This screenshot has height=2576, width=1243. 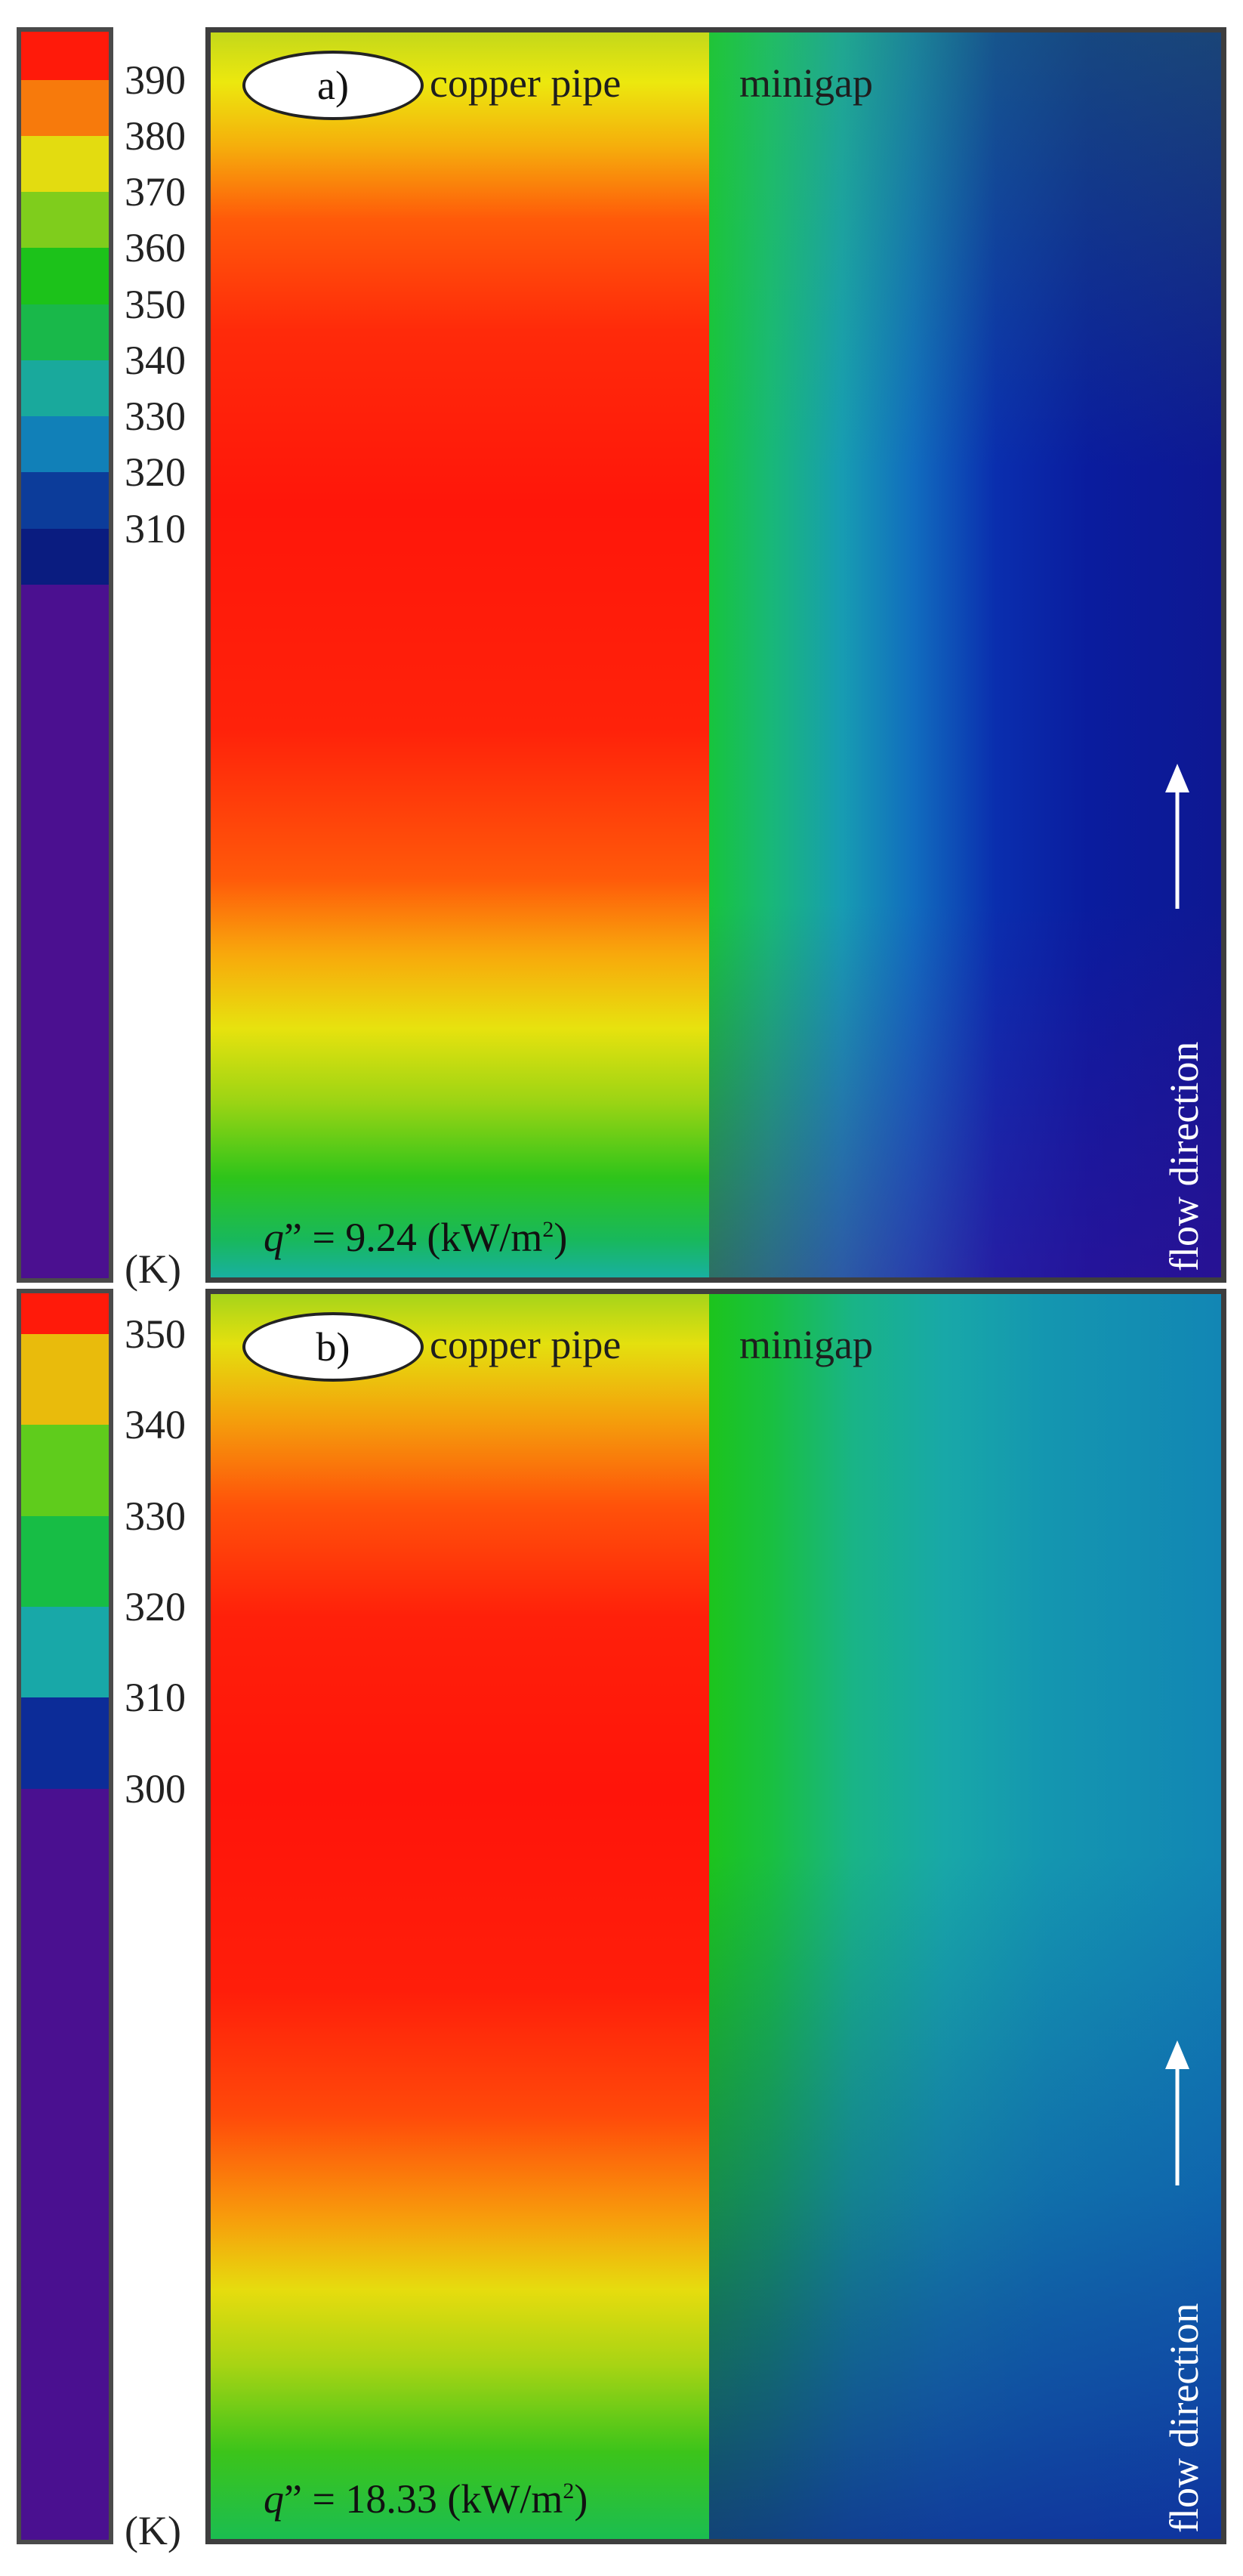 I want to click on colorbar-unit-b: (K), so click(x=153, y=2530).